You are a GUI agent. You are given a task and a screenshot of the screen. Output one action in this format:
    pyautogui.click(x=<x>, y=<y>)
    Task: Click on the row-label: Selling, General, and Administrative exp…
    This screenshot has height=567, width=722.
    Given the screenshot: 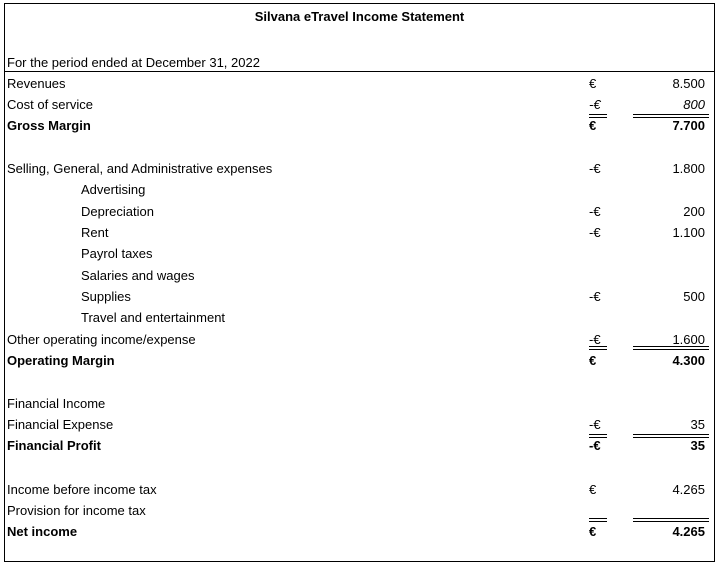 What is the action you would take?
    pyautogui.click(x=140, y=168)
    